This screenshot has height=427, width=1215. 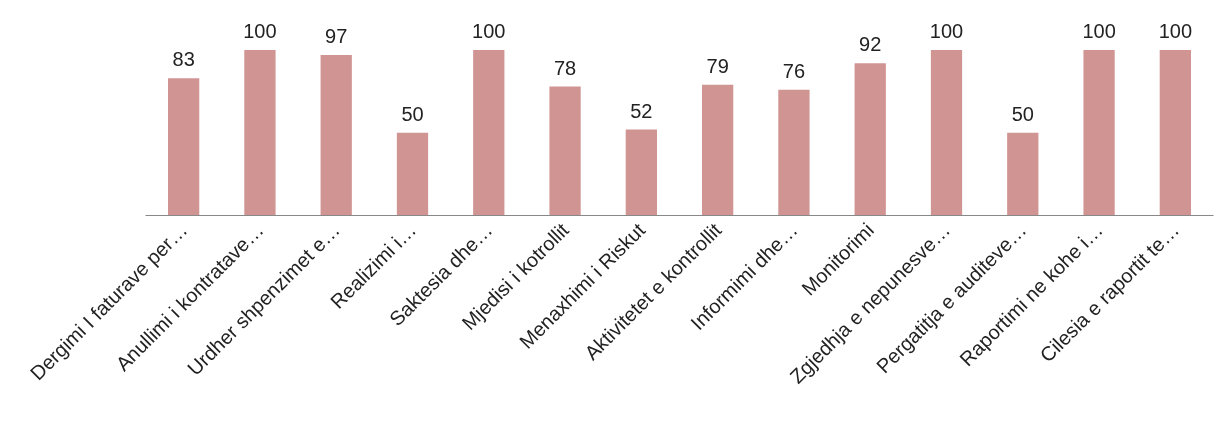 What do you see at coordinates (183, 59) in the screenshot?
I see `data-label: 83` at bounding box center [183, 59].